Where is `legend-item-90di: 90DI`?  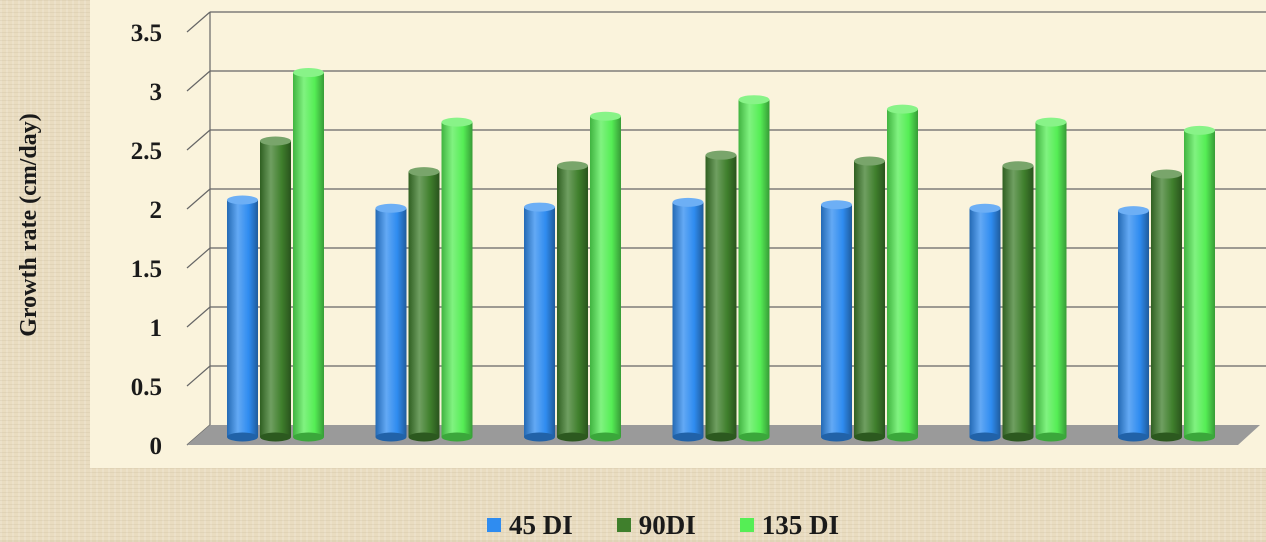
legend-item-90di: 90DI is located at coordinates (656, 525).